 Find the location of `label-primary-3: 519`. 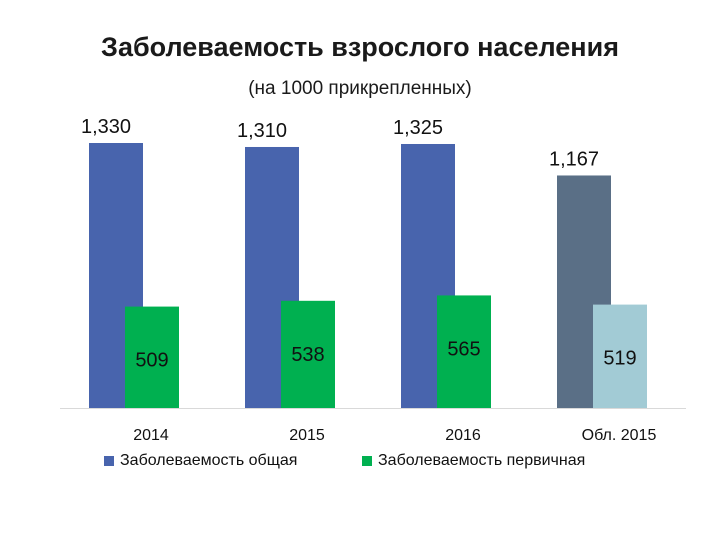

label-primary-3: 519 is located at coordinates (619, 359).